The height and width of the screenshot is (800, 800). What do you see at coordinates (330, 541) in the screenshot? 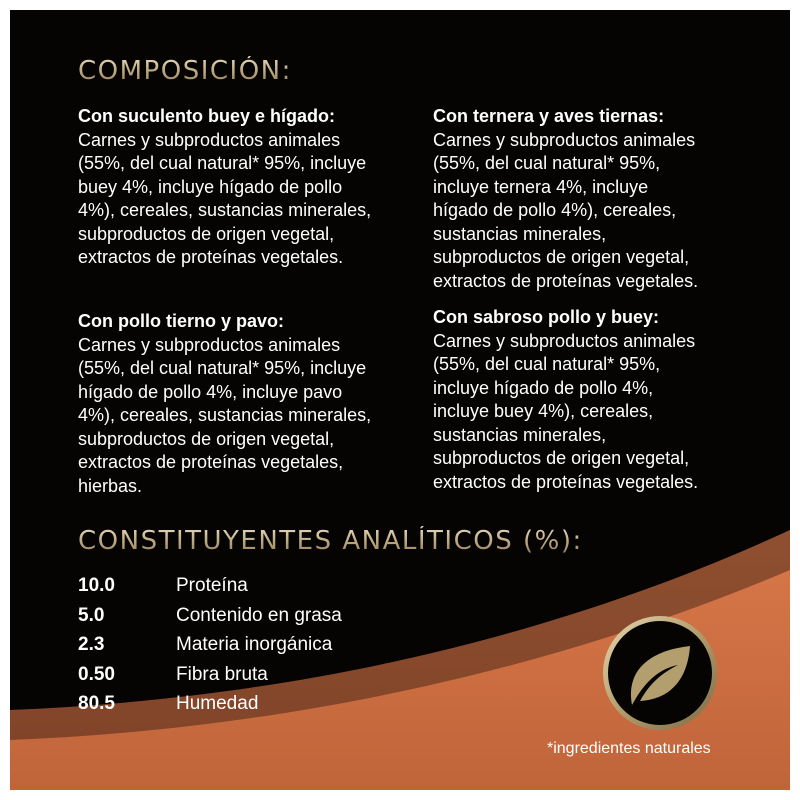
I see `analytical-heading: CONSTITUYENTES ANALÍTICOS (%):` at bounding box center [330, 541].